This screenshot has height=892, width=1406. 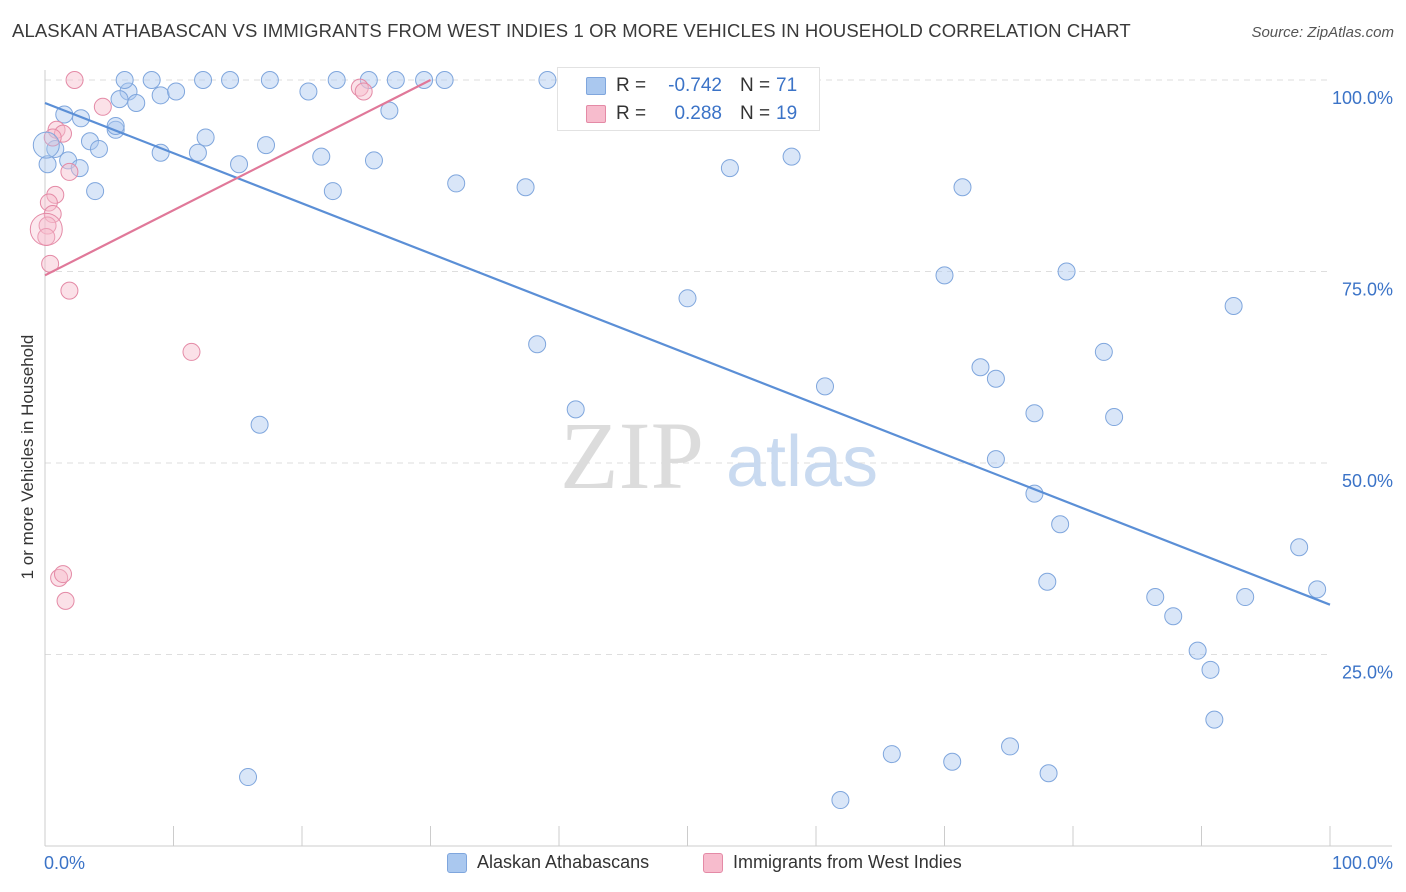 What do you see at coordinates (64, 863) in the screenshot?
I see `x-tick-label: 0.0%` at bounding box center [64, 863].